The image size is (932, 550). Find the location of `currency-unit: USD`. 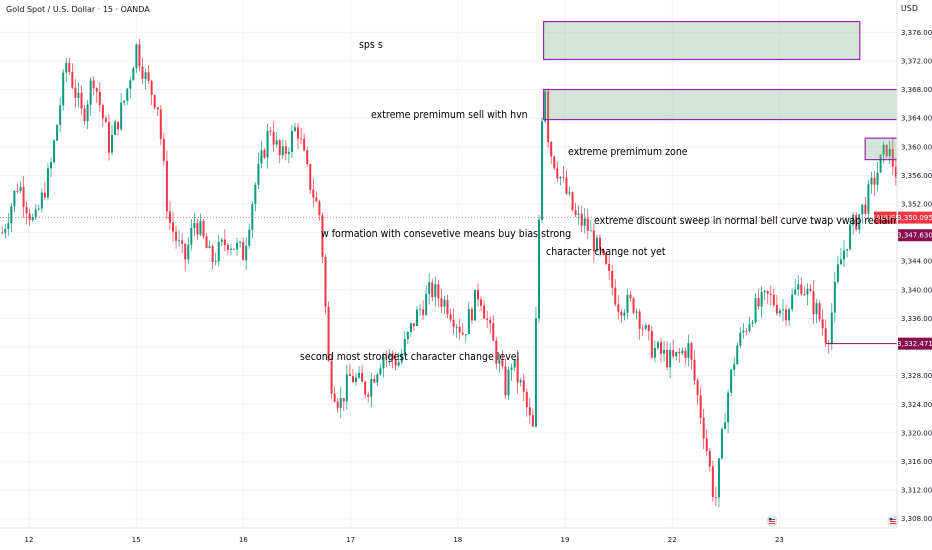

currency-unit: USD is located at coordinates (909, 8).